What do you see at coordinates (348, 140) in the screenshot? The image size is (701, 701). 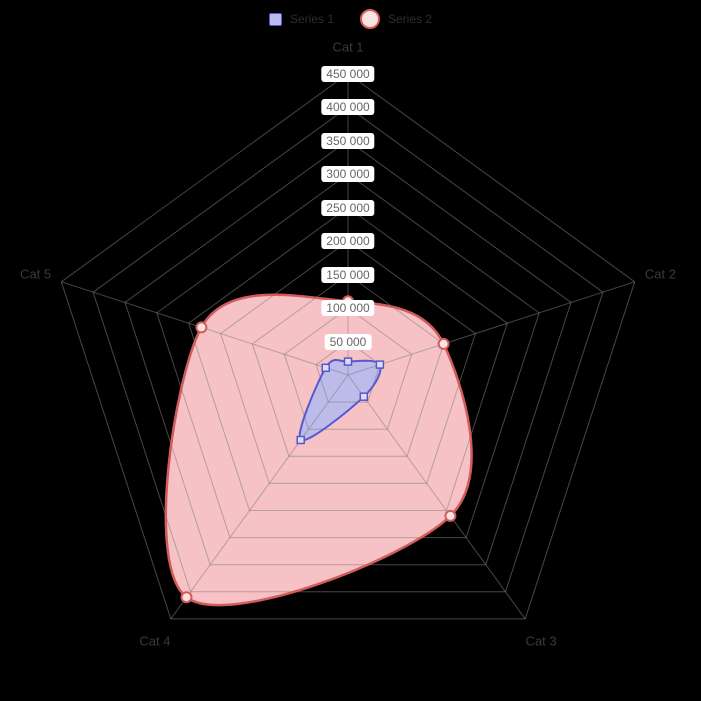 I see `radial-tick-label: 350 000` at bounding box center [348, 140].